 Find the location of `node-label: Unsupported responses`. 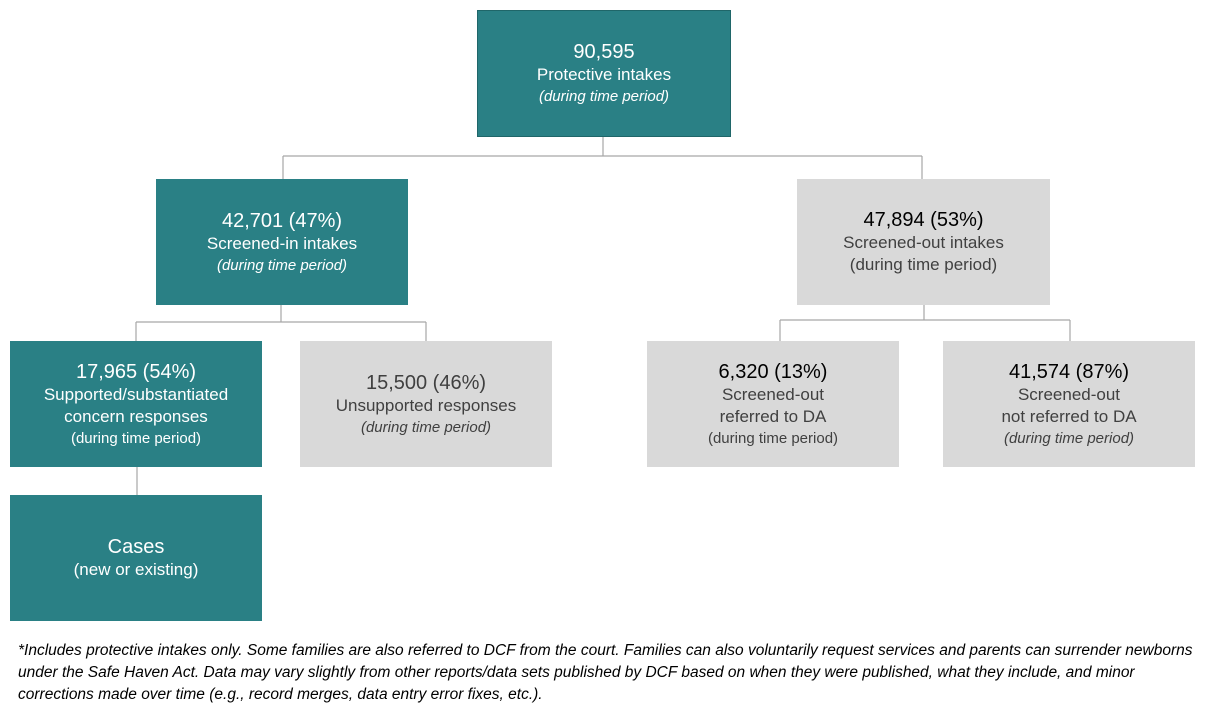

node-label: Unsupported responses is located at coordinates (426, 405).